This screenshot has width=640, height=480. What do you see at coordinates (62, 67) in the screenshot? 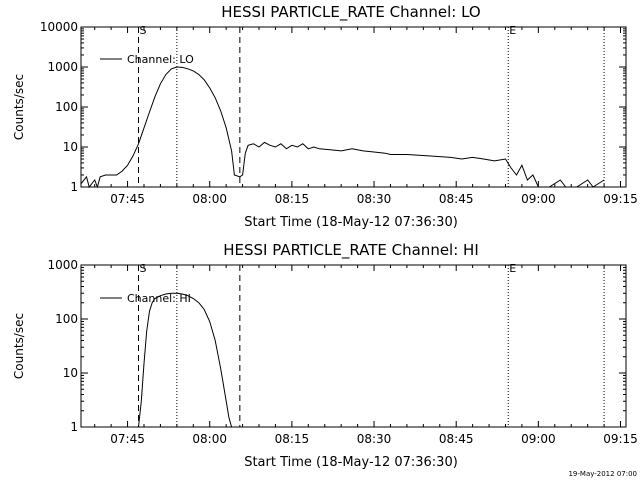
I see `lo-y-tick-label: 1000` at bounding box center [62, 67].